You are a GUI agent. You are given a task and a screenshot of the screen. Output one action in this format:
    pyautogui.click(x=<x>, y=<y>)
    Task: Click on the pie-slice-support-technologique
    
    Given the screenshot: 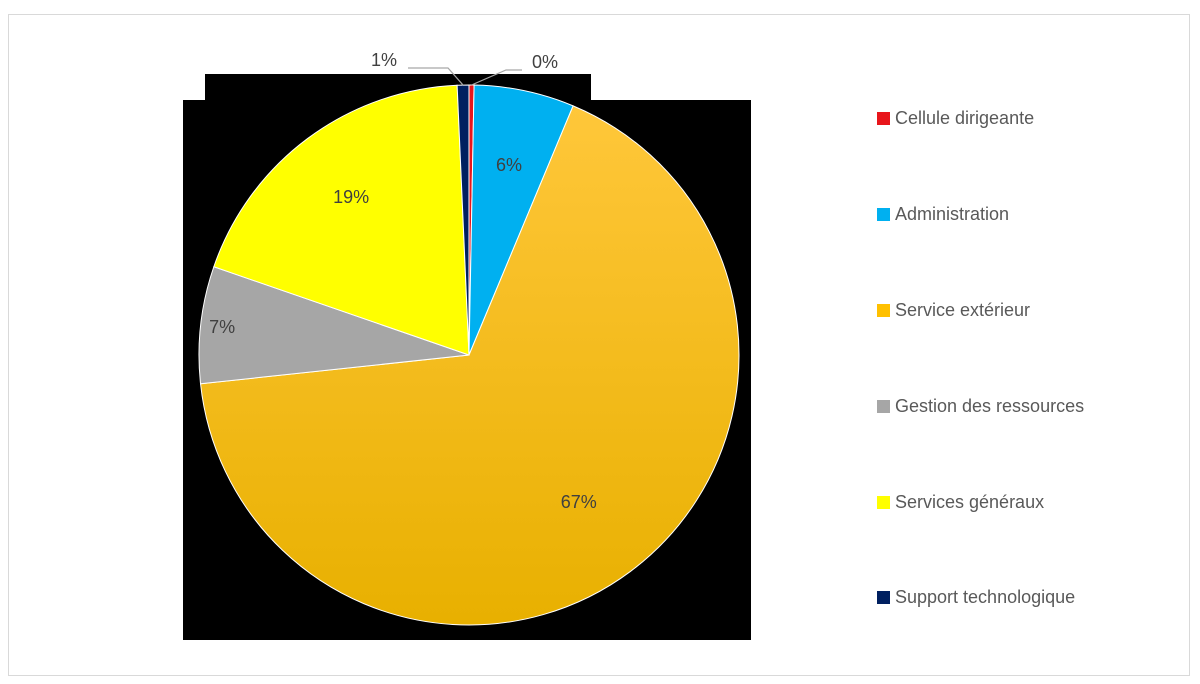 What is the action you would take?
    pyautogui.click(x=463, y=220)
    